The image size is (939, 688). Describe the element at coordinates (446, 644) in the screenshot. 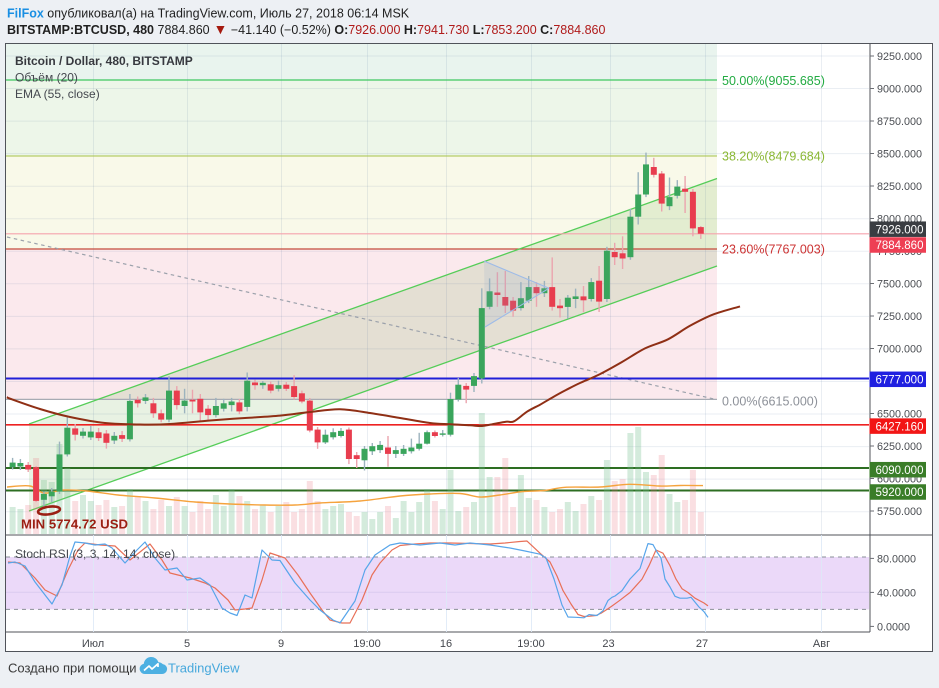

I see `svg-text: 16` at that location.